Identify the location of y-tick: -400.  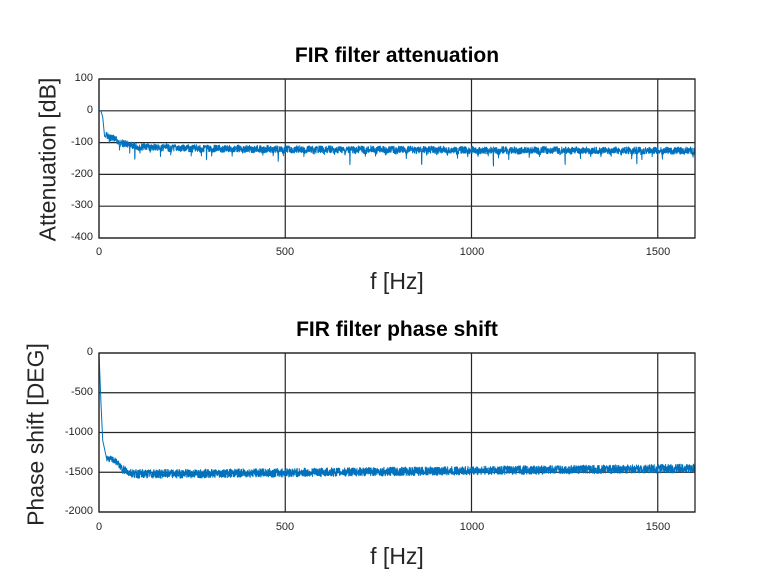
(81, 237).